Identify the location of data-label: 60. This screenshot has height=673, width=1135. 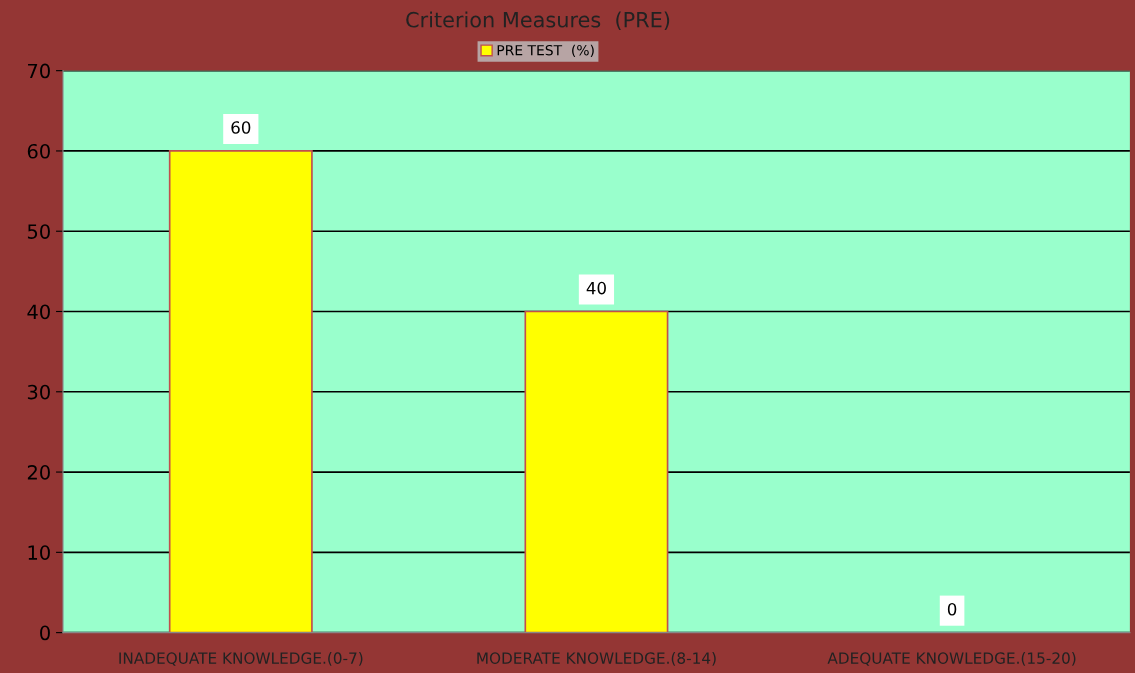
(241, 127).